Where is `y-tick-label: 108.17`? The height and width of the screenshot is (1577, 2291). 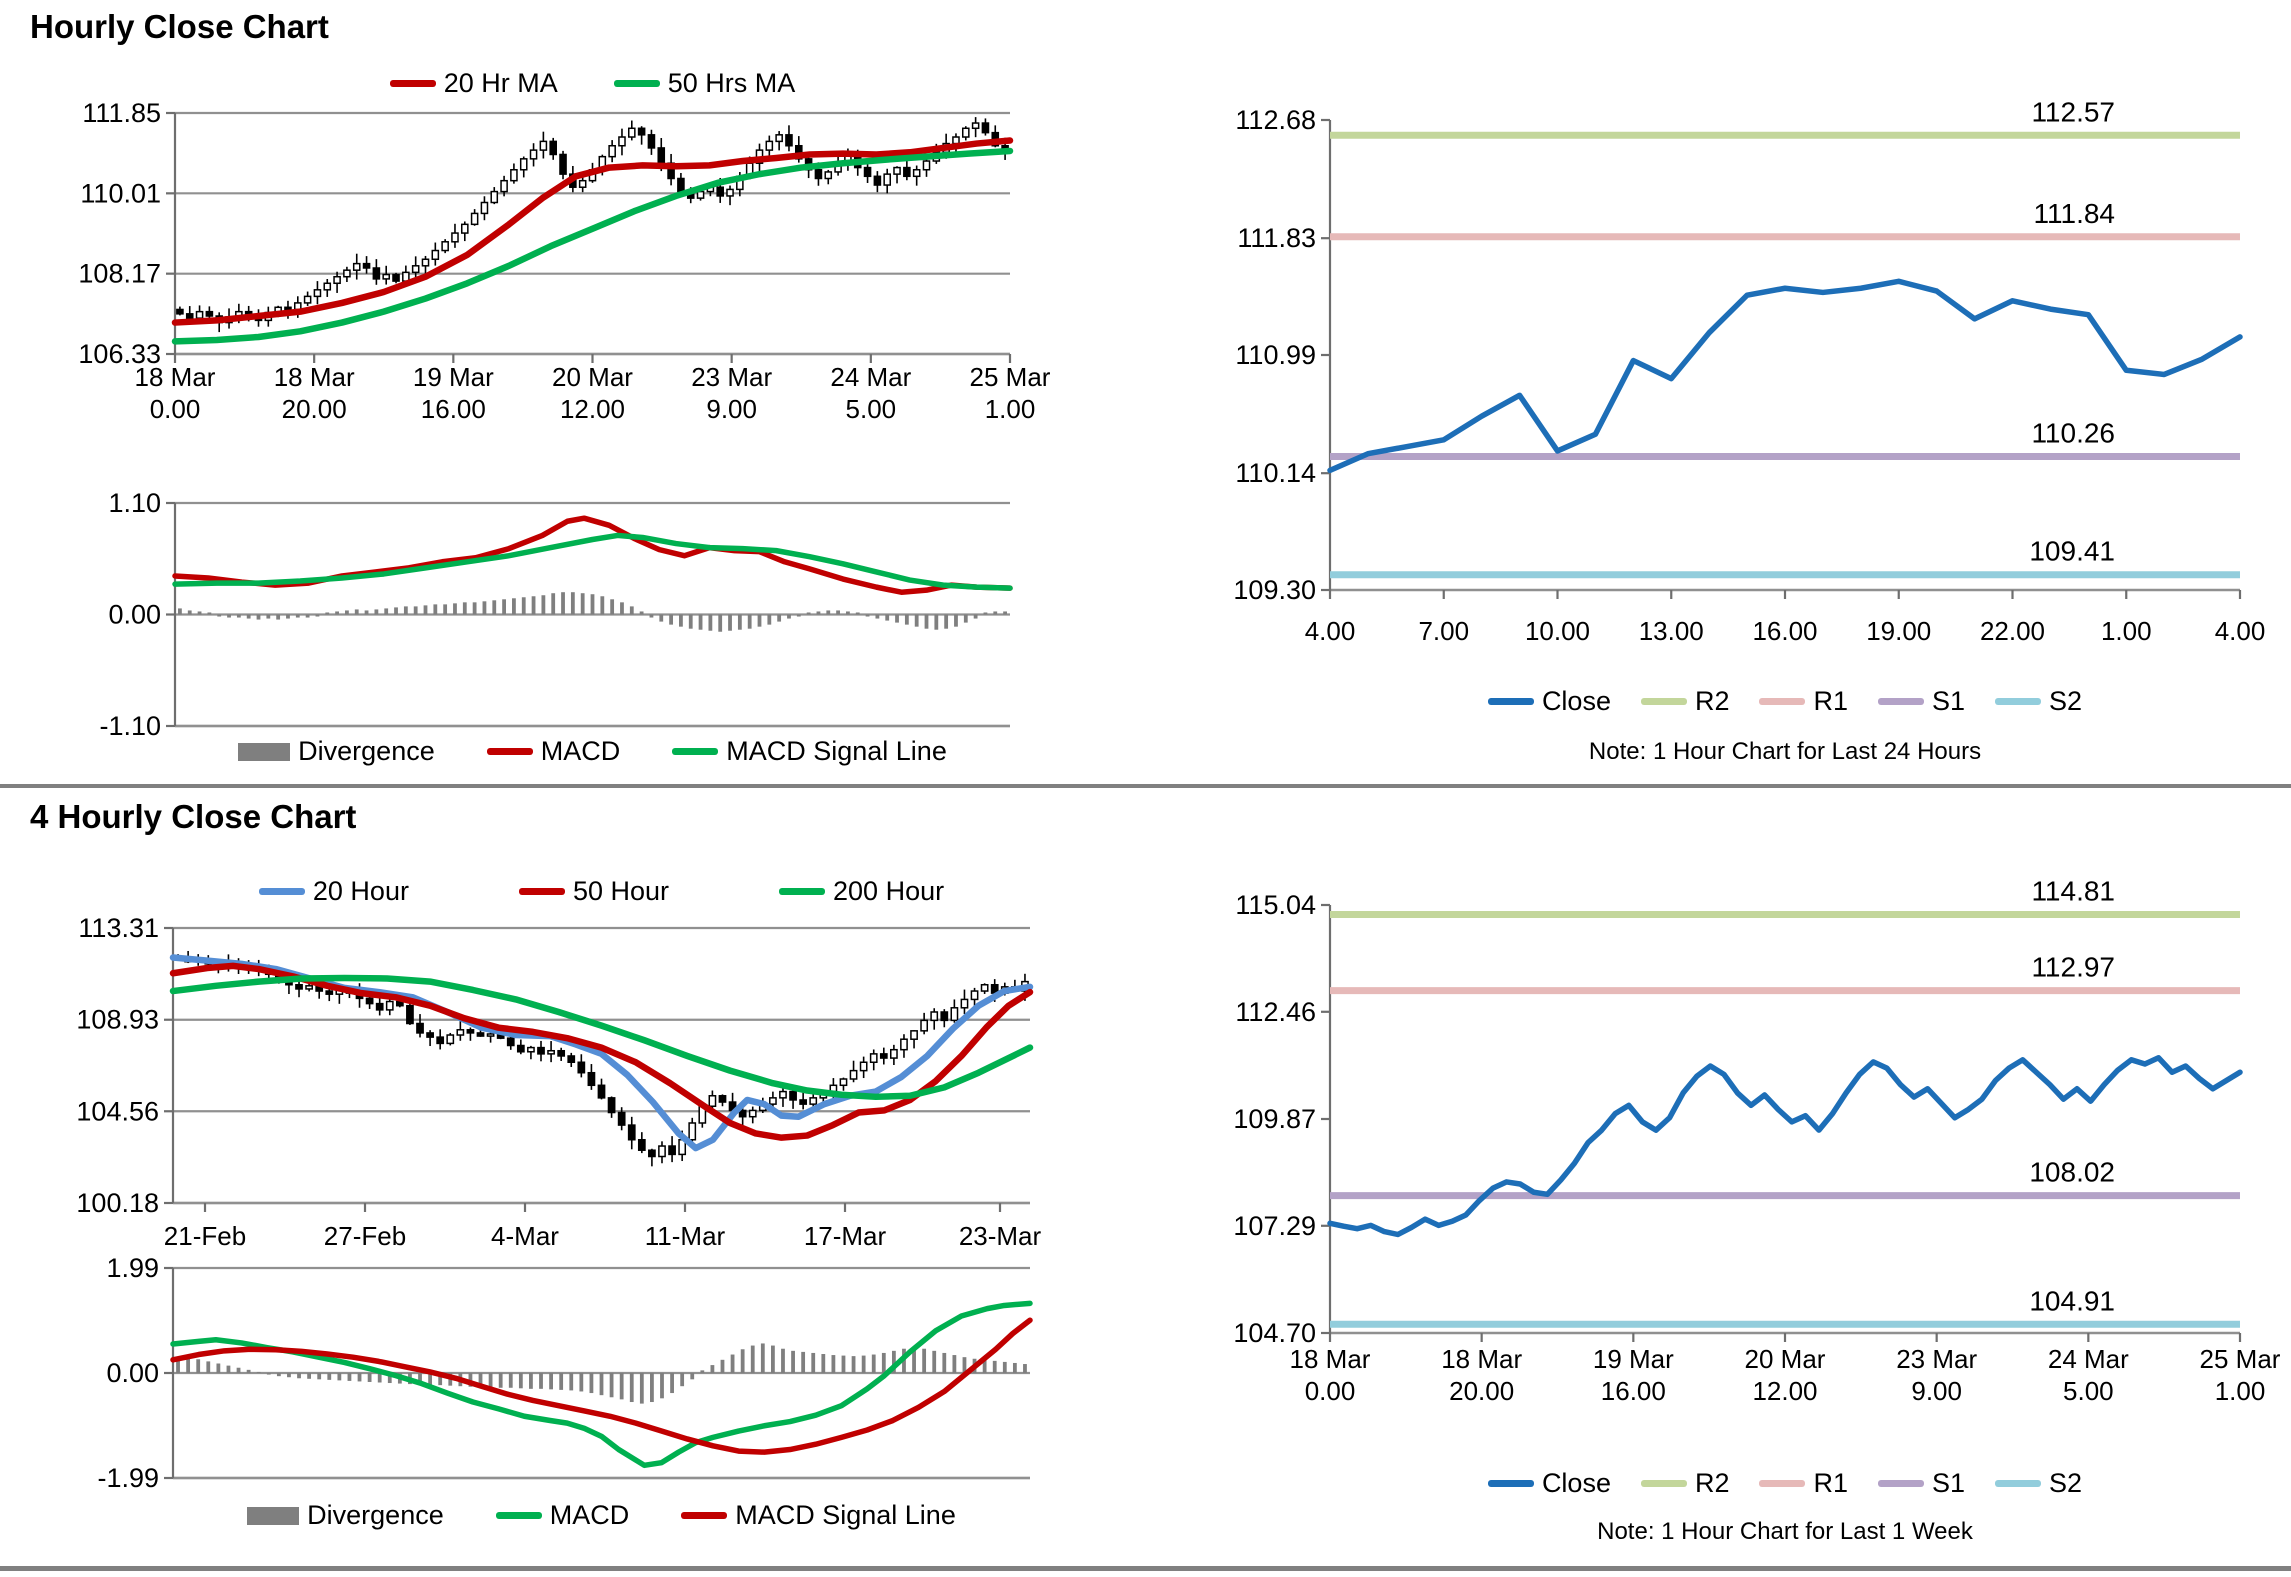 y-tick-label: 108.17 is located at coordinates (119, 274).